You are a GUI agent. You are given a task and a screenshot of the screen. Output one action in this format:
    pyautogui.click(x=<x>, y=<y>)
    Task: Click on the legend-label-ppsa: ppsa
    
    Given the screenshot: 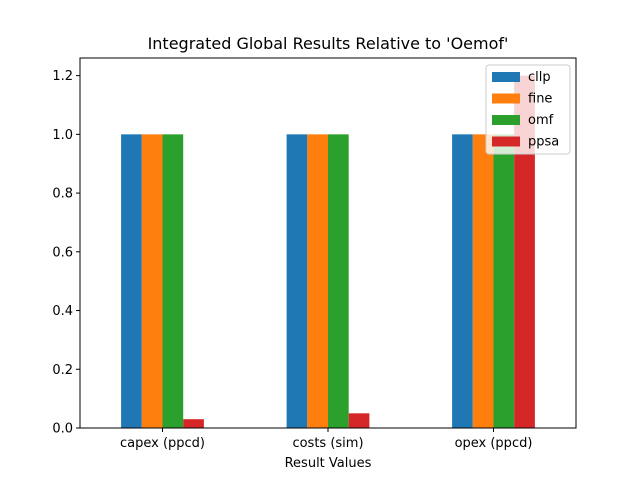 What is the action you would take?
    pyautogui.click(x=543, y=142)
    